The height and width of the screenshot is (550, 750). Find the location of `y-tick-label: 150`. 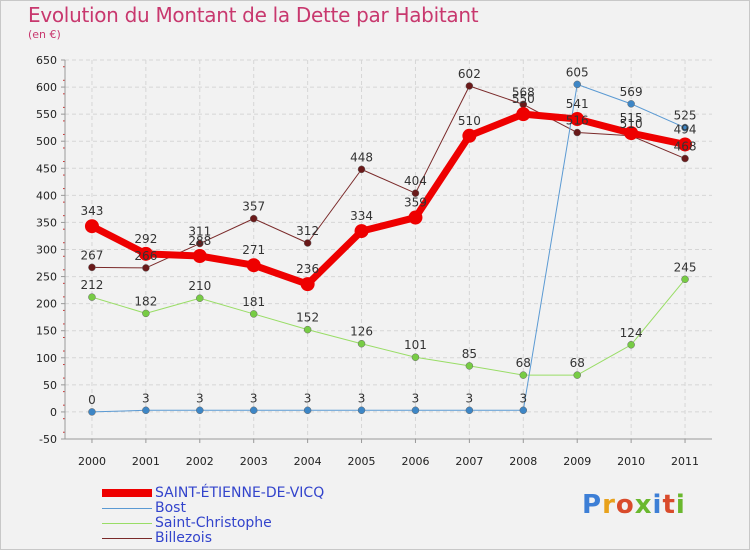

y-tick-label: 150 is located at coordinates (46, 331).